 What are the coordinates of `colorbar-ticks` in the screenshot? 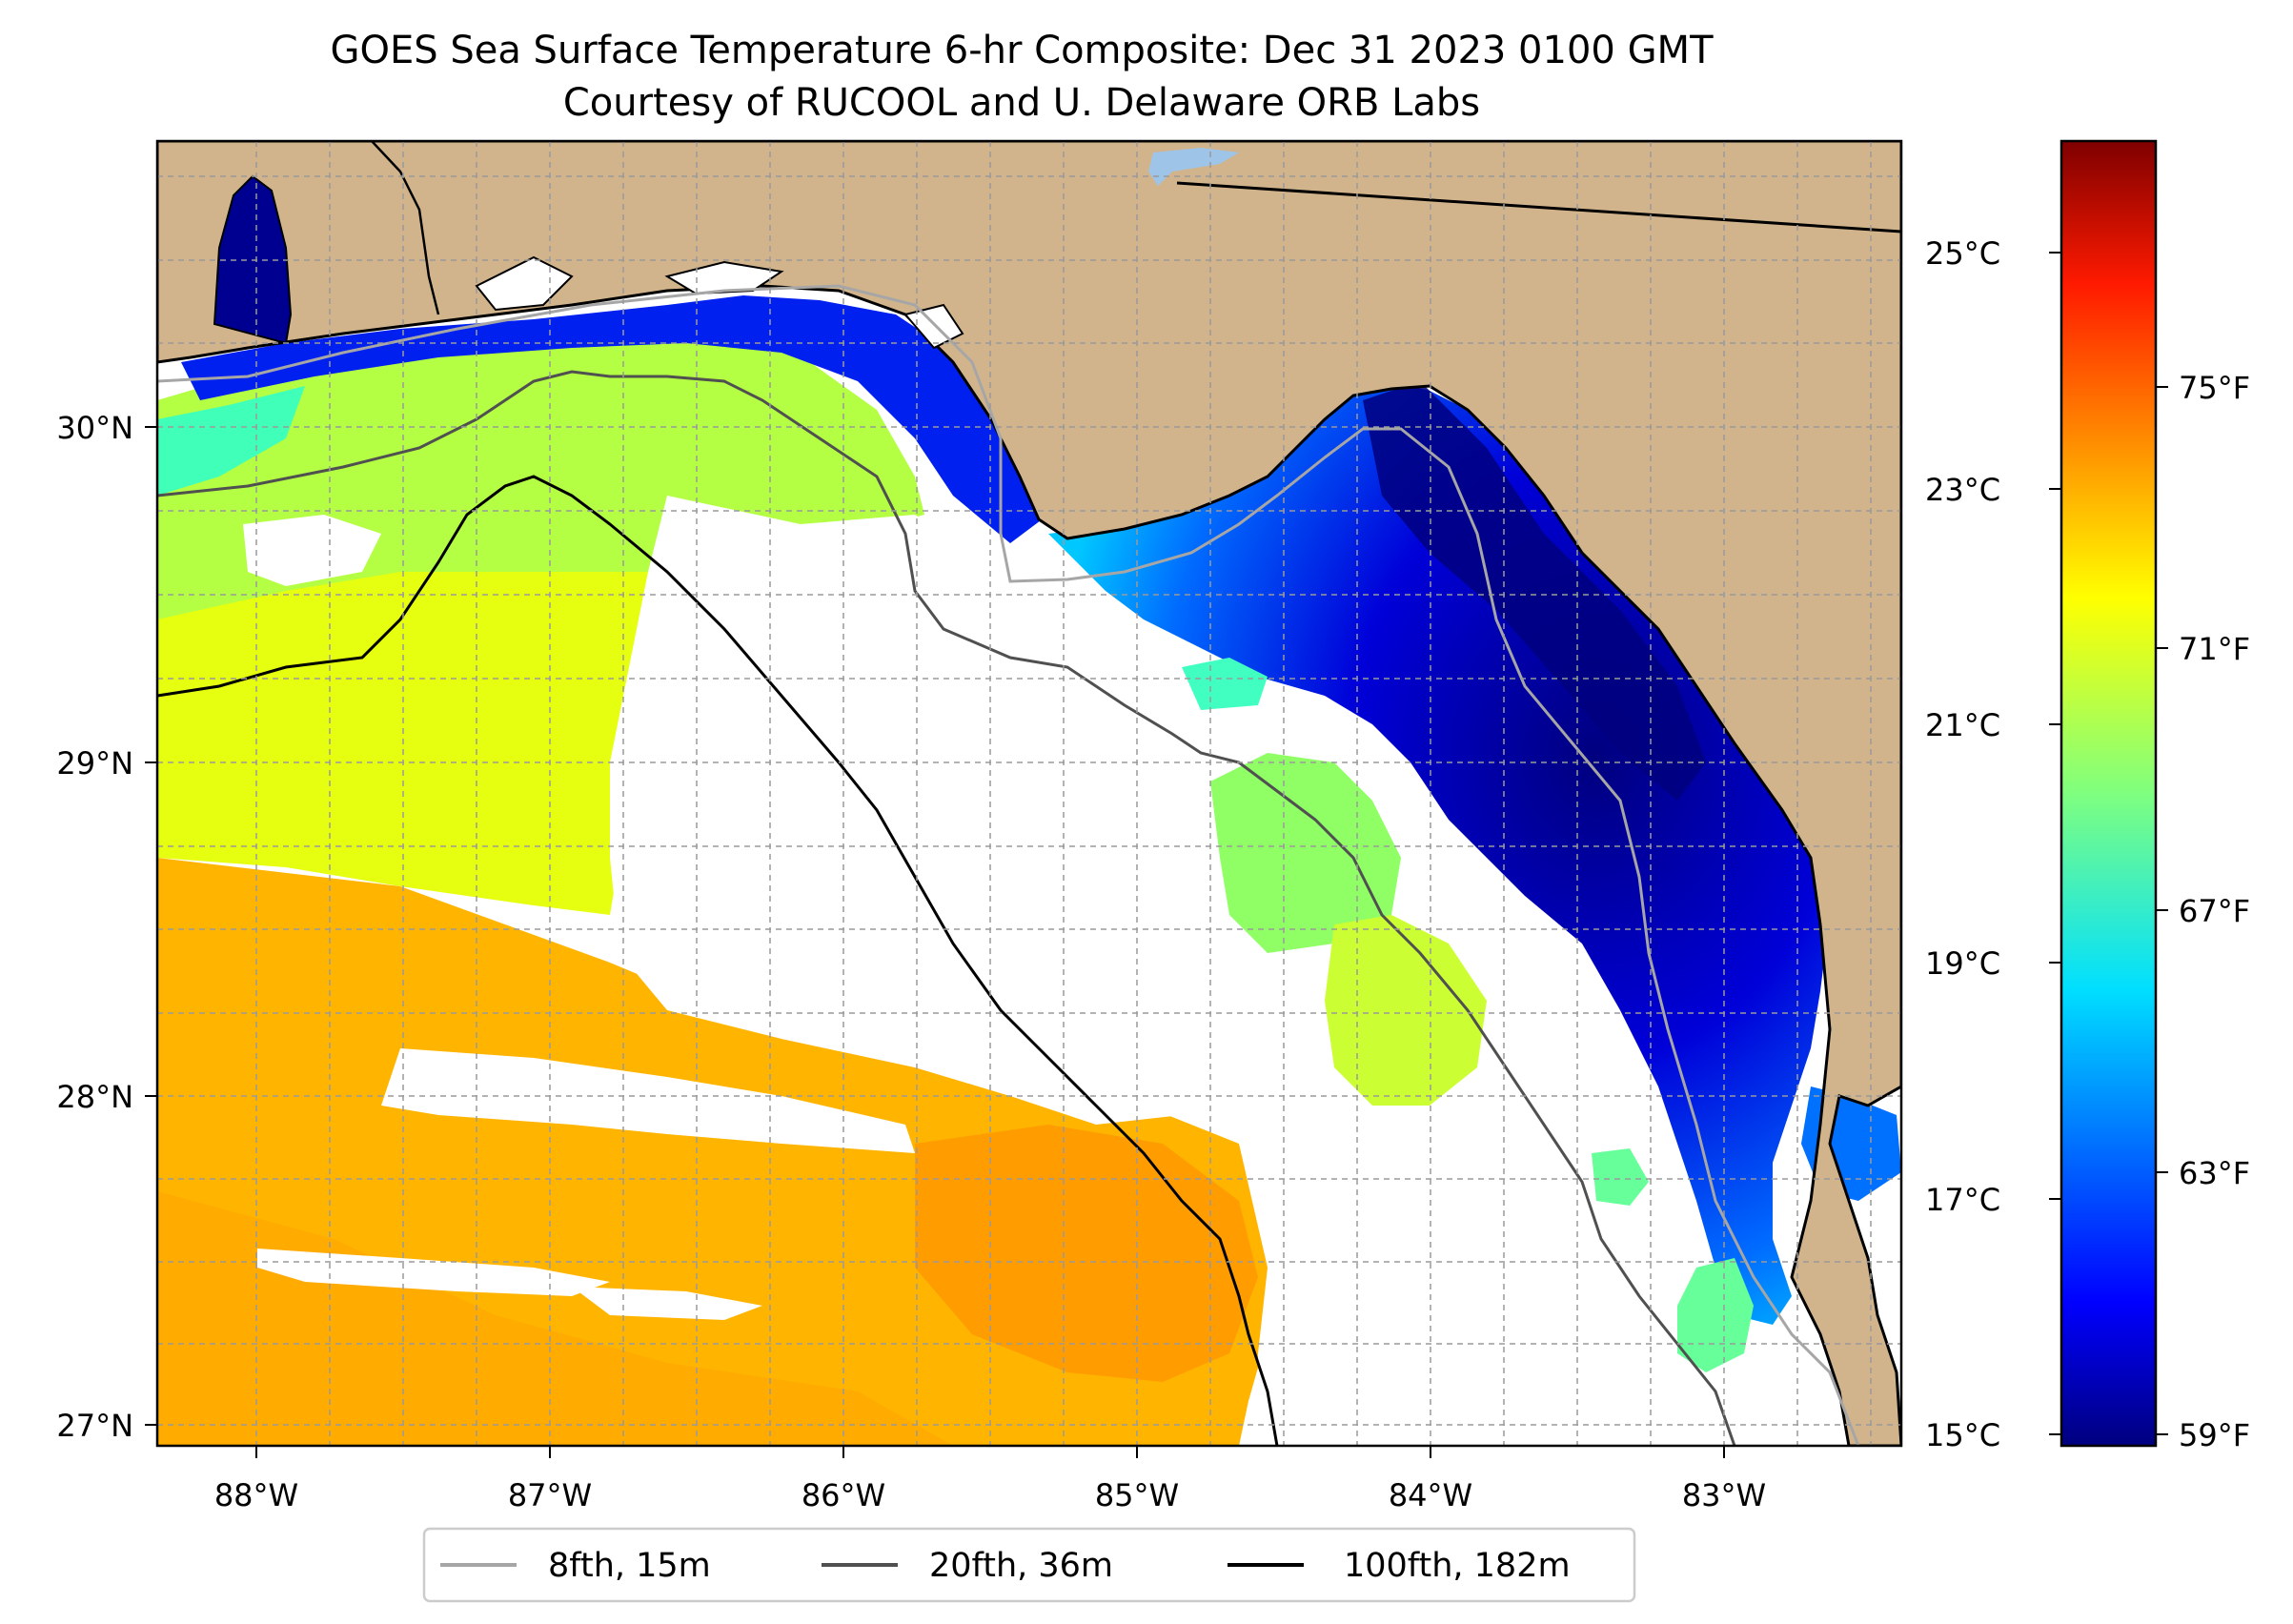 It's located at (2108, 843).